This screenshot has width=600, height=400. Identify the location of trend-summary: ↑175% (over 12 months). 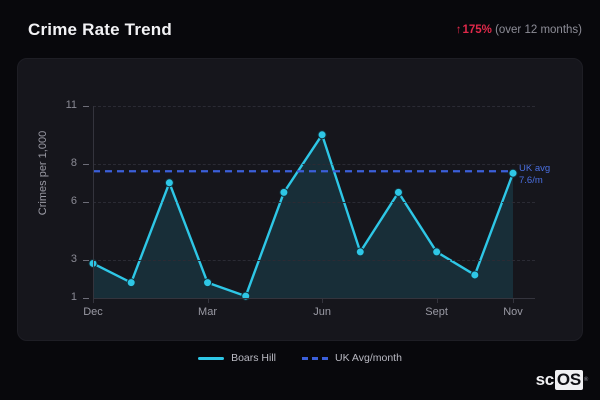
(519, 30).